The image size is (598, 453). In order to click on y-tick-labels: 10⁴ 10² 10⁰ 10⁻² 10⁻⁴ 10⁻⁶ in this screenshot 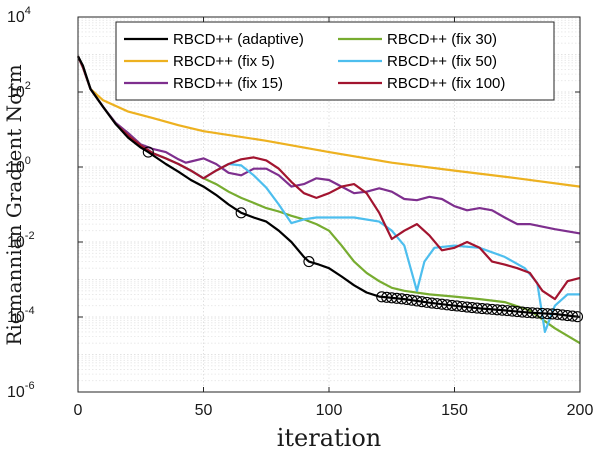, I will do `click(21, 203)`.